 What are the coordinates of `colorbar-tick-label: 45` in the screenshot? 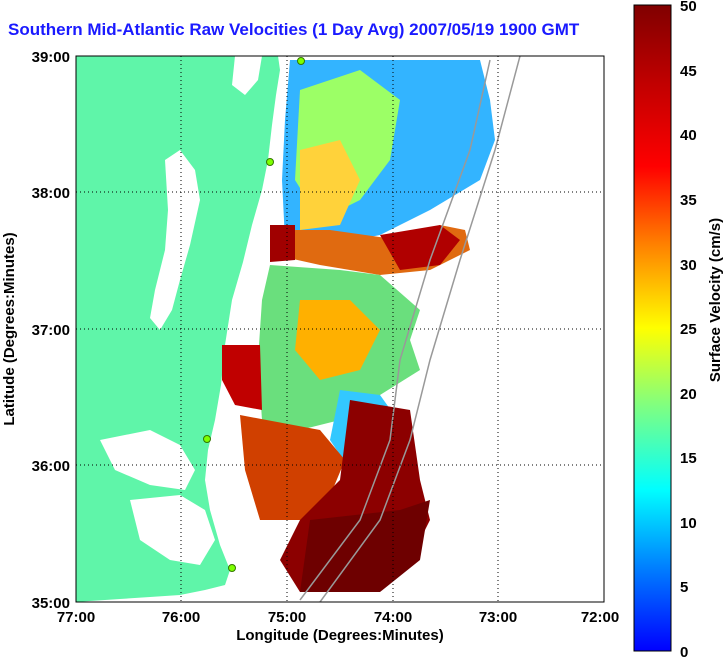 It's located at (688, 71).